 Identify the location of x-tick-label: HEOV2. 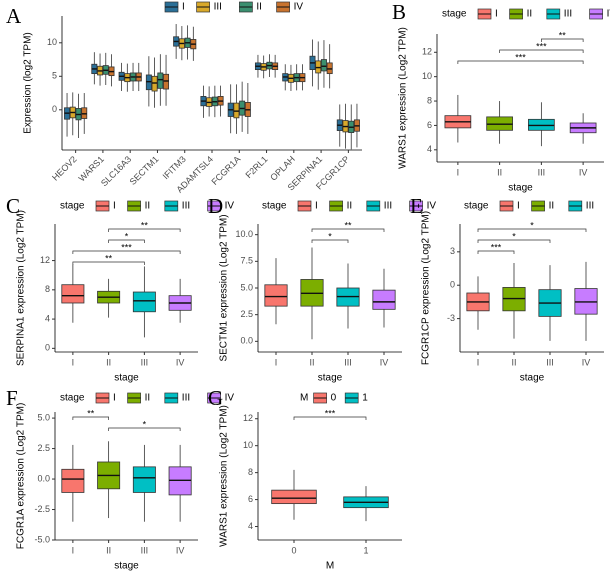
(64, 168).